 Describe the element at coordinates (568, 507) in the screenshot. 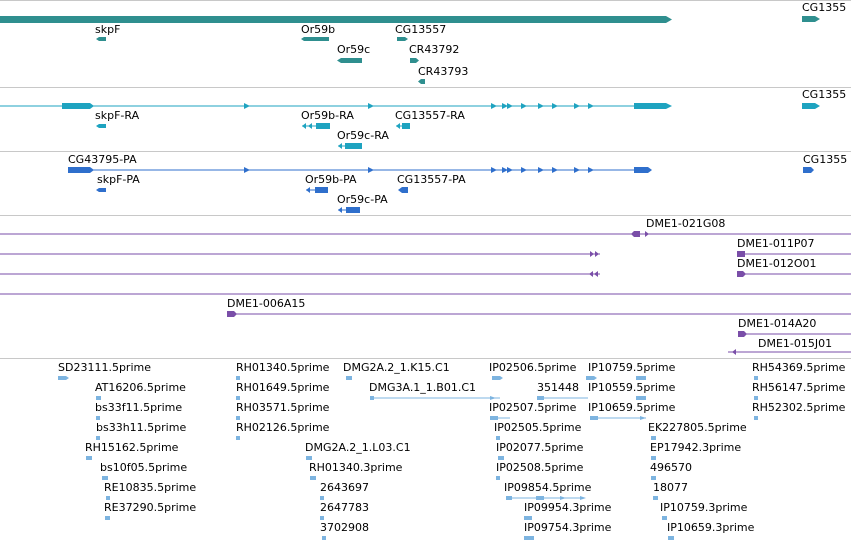

I see `est-label: IP09954.3prime` at that location.